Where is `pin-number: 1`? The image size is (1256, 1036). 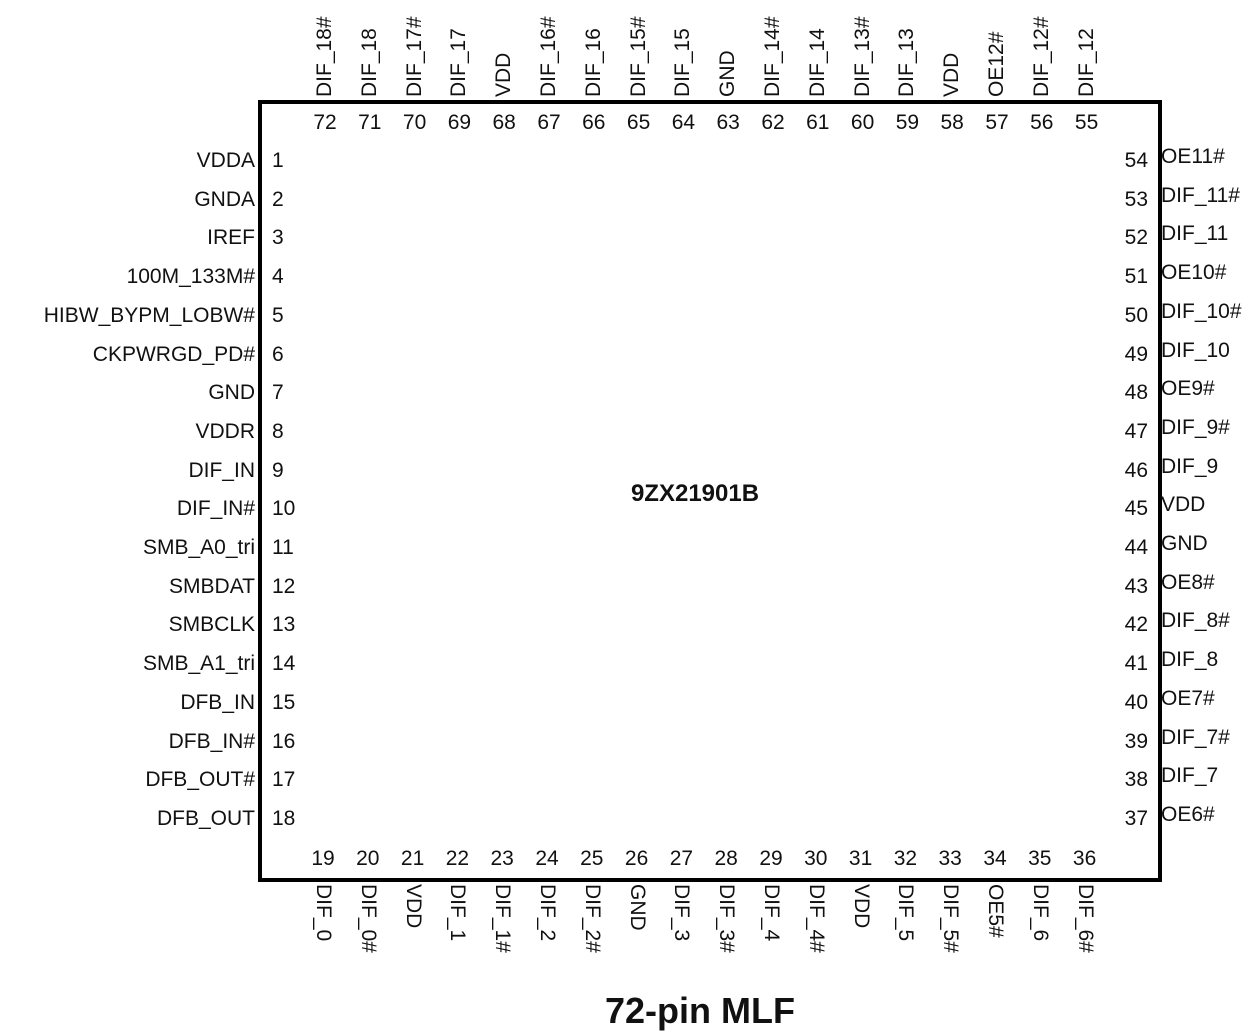 pin-number: 1 is located at coordinates (278, 160).